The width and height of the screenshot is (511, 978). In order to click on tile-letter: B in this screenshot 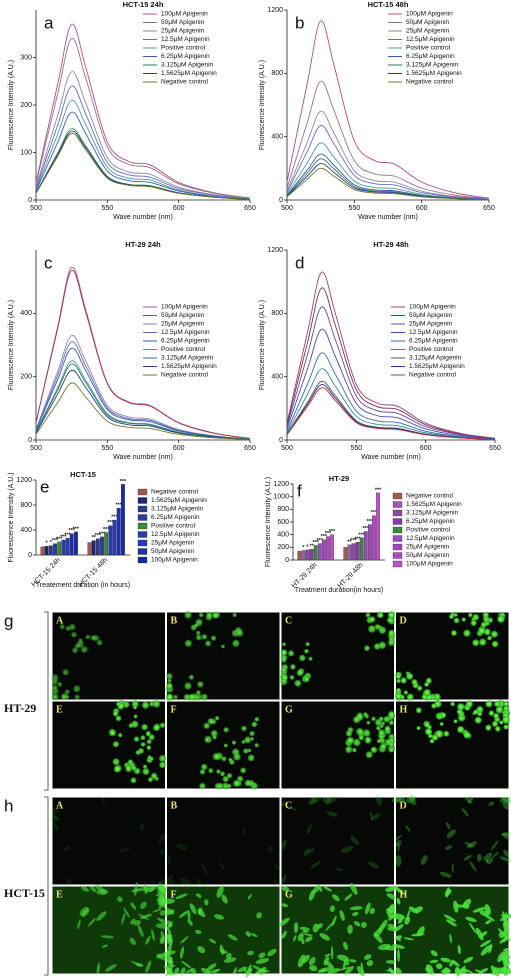, I will do `click(174, 805)`.